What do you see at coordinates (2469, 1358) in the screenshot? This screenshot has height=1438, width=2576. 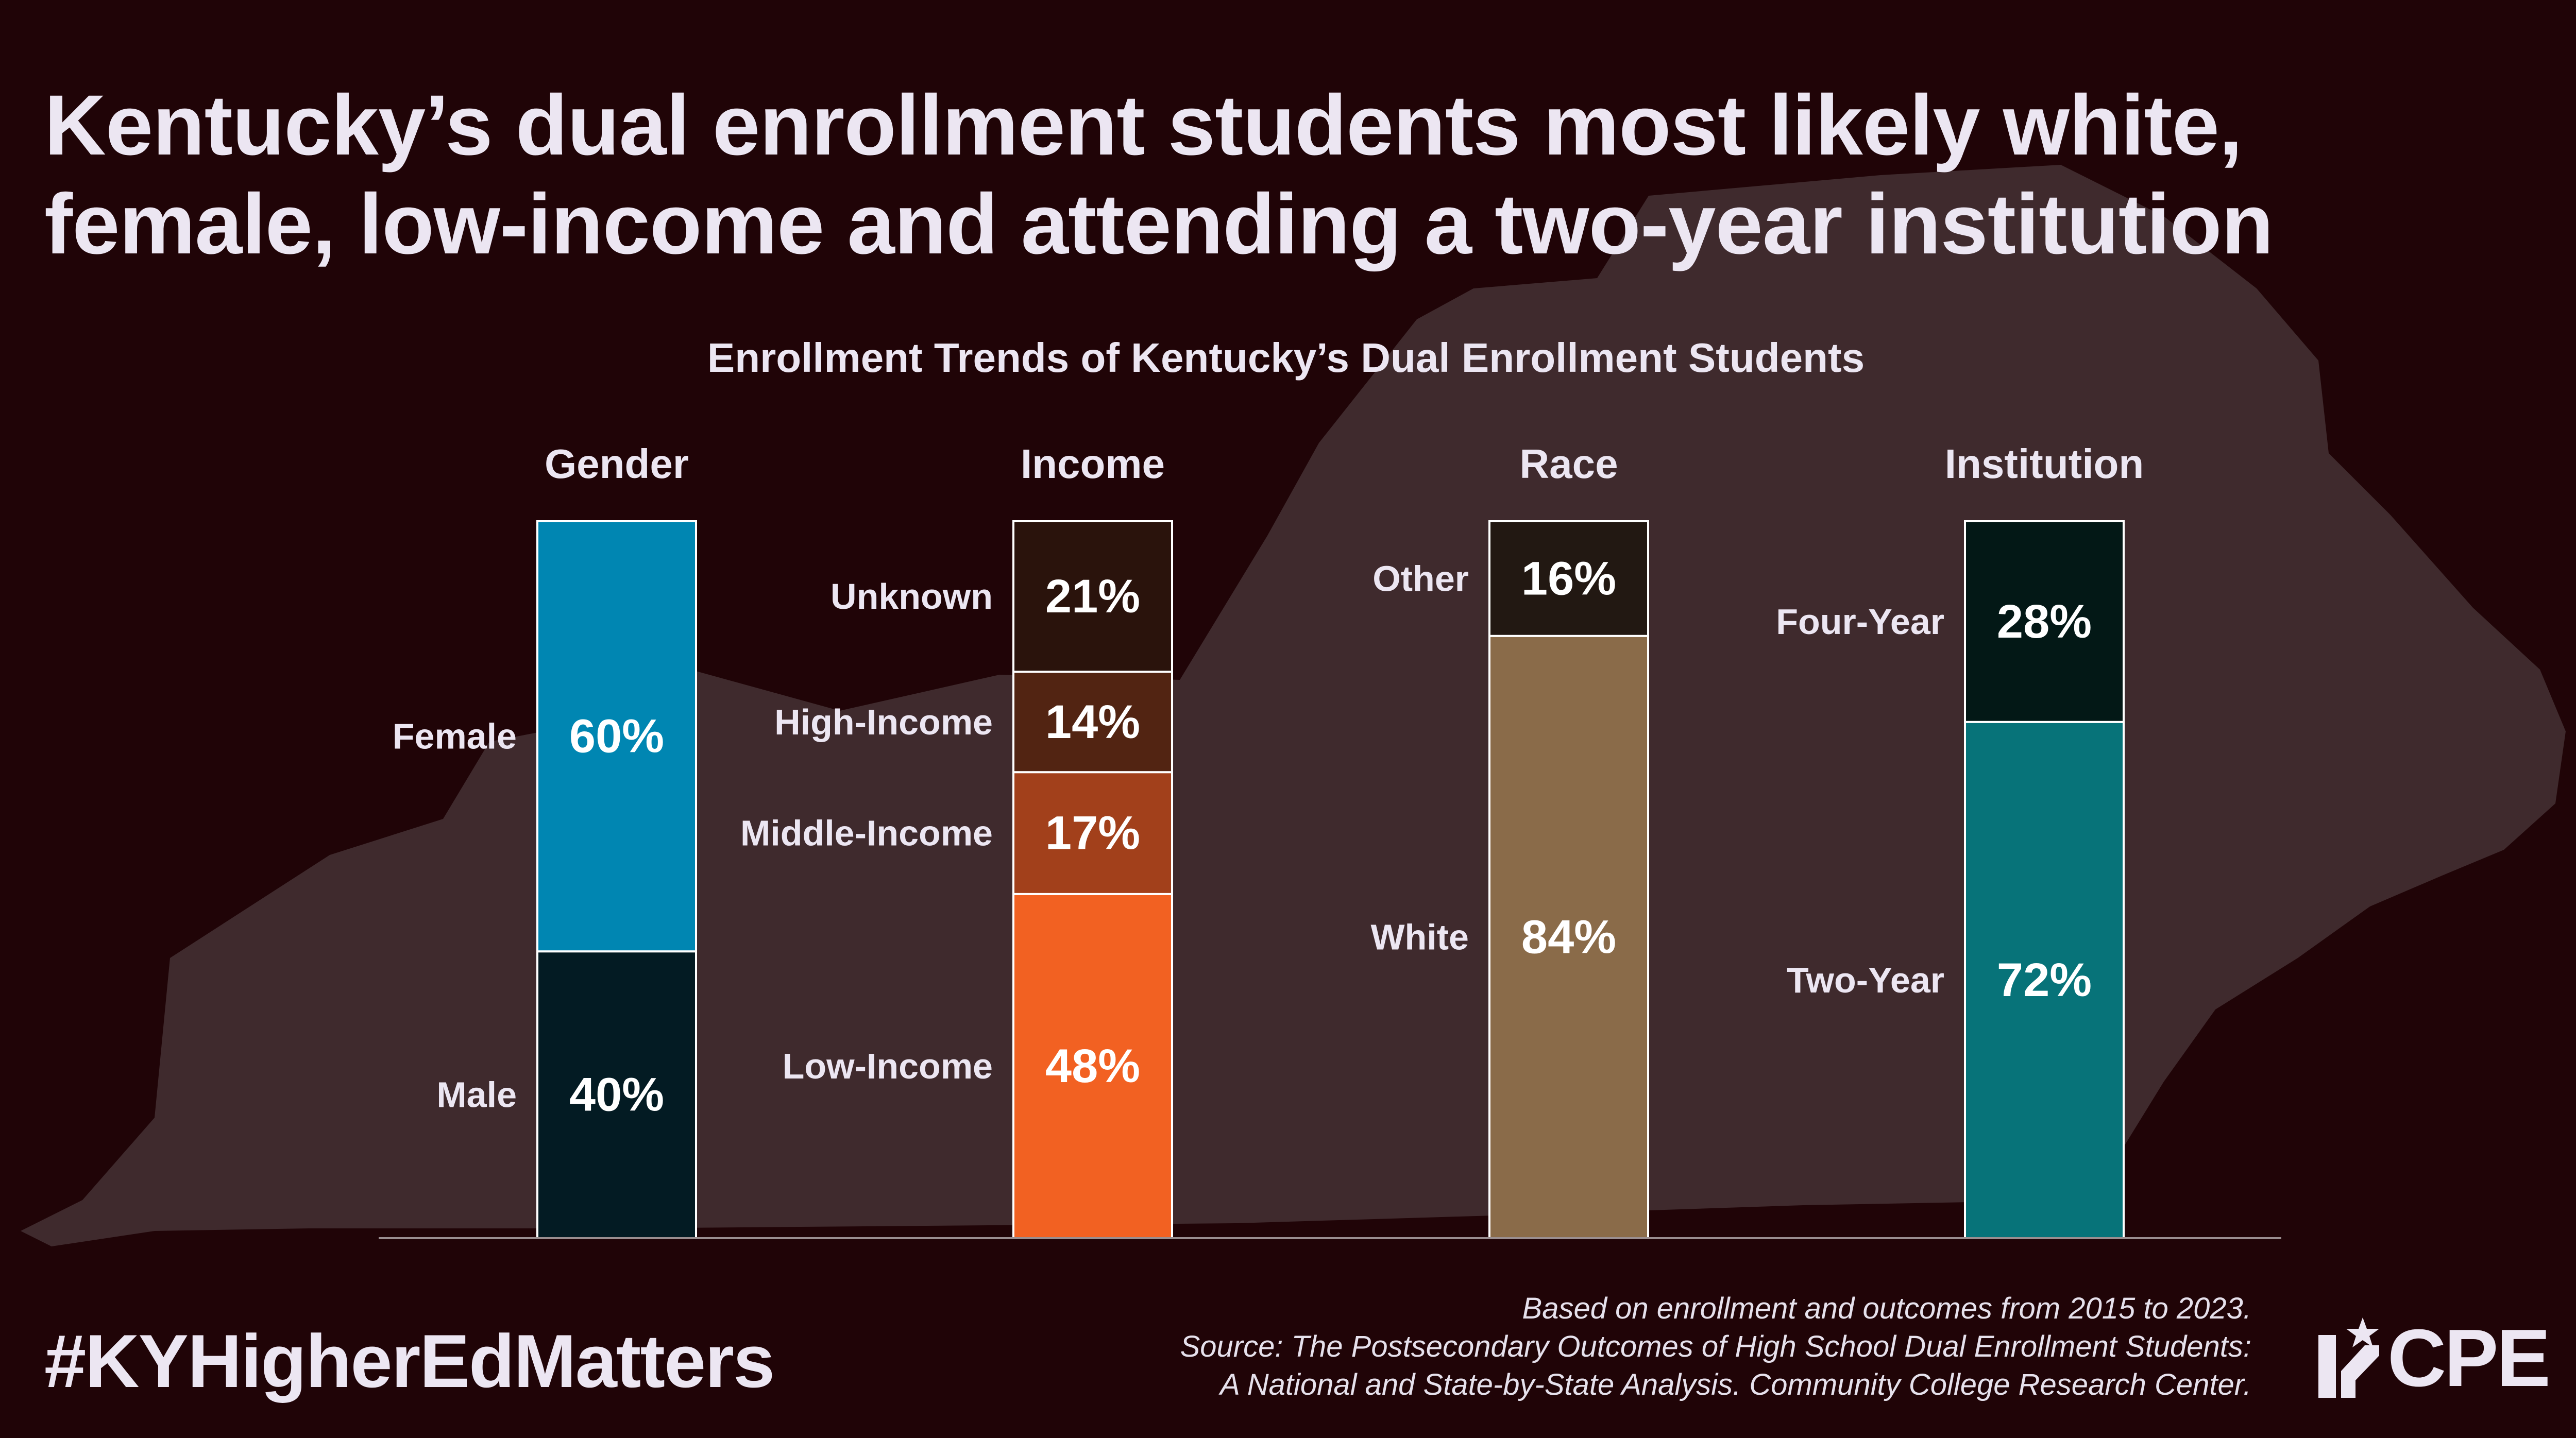 I see `logo-text: CPE` at bounding box center [2469, 1358].